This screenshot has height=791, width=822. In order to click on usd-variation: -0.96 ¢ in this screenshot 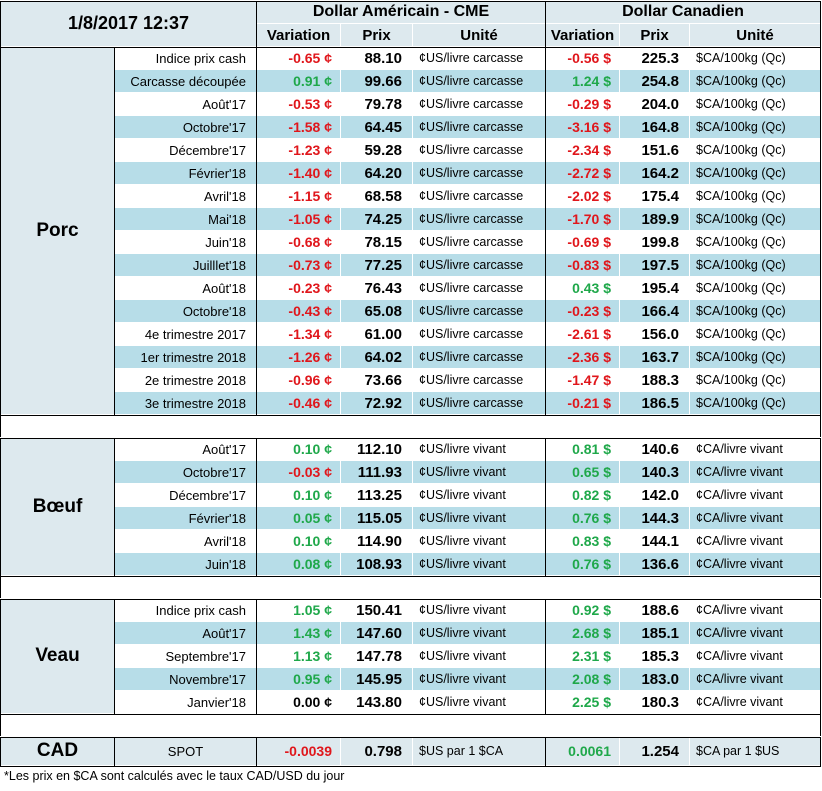, I will do `click(298, 380)`.